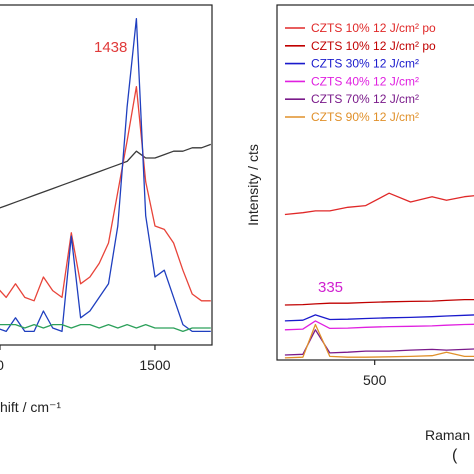 Image resolution: width=474 pixels, height=474 pixels. I want to click on x-tick-label: 500, so click(375, 380).